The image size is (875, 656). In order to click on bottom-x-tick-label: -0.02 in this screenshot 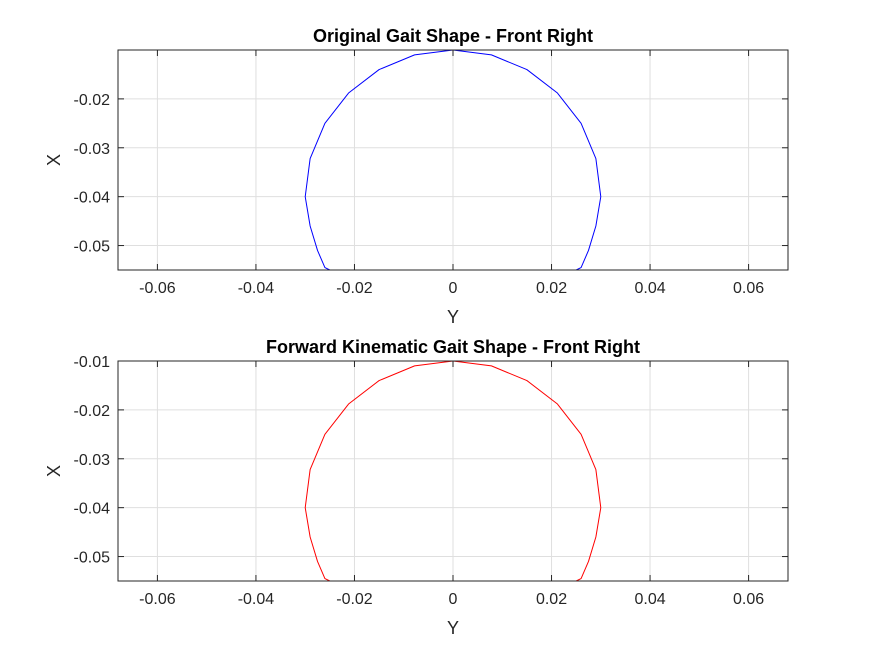, I will do `click(354, 599)`.